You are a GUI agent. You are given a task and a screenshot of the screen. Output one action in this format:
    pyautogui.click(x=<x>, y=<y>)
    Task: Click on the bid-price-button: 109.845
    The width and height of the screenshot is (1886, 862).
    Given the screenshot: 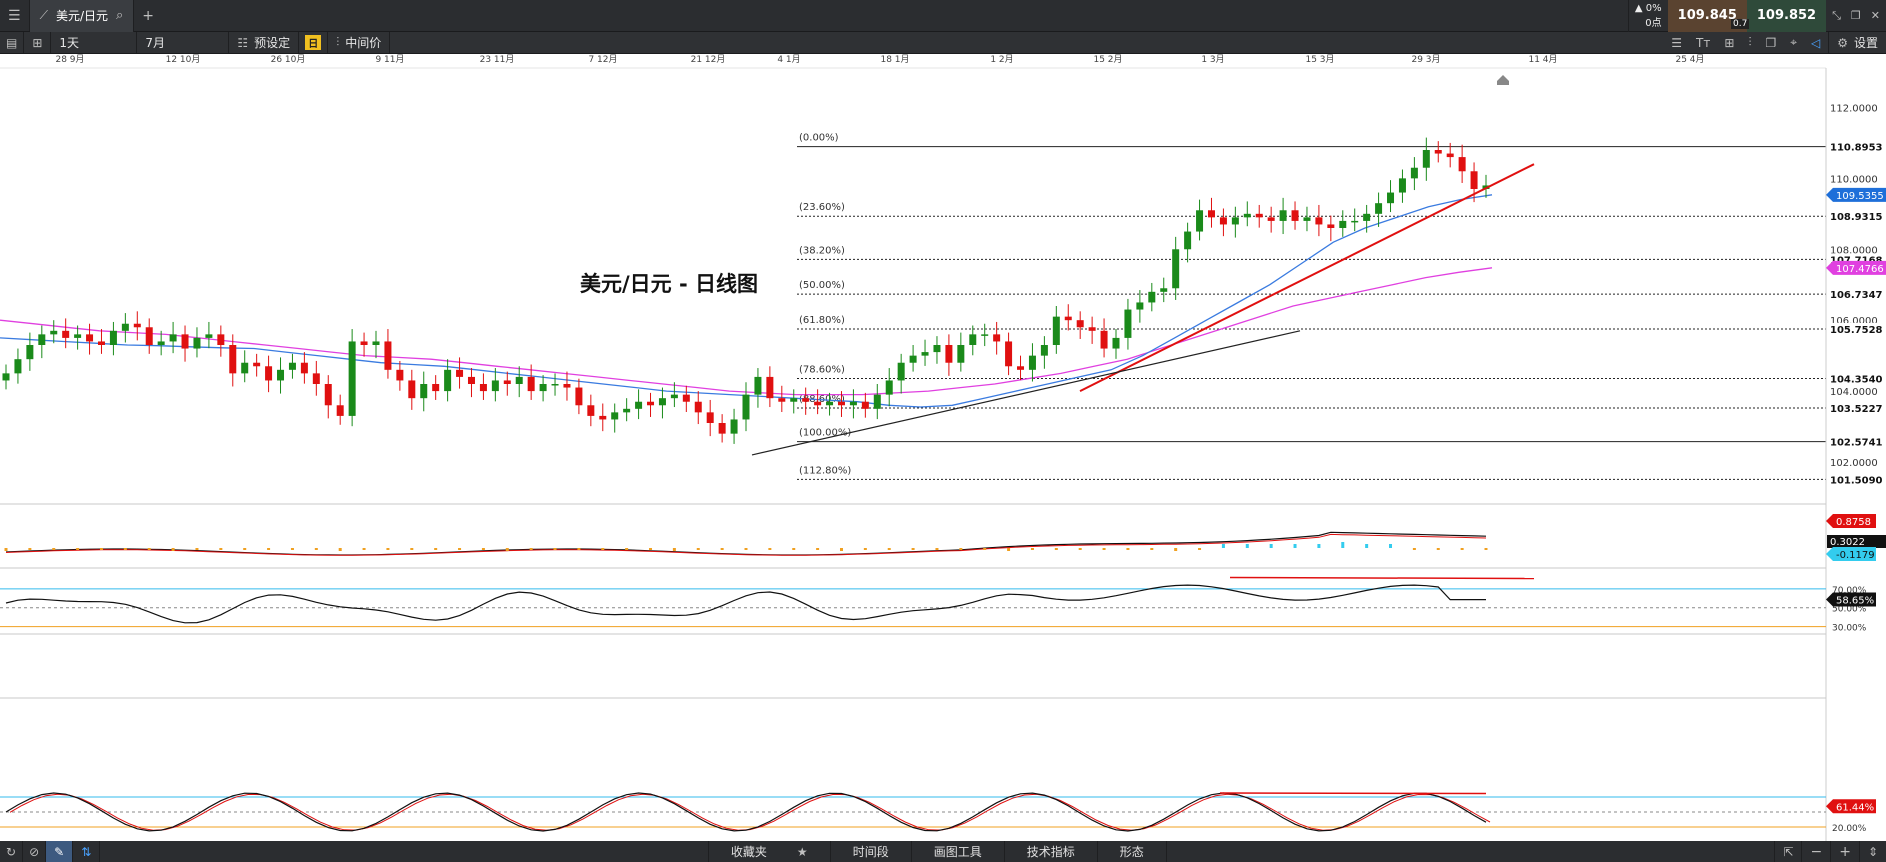 What is the action you would take?
    pyautogui.click(x=1707, y=16)
    